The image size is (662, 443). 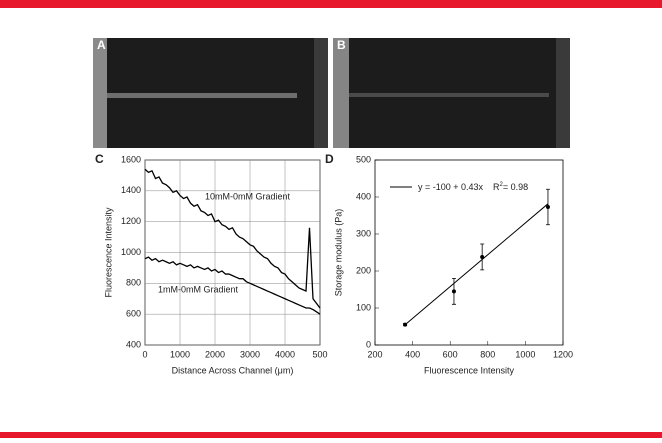 What do you see at coordinates (108, 252) in the screenshot?
I see `y-axis-label: Fluorescence Intensity` at bounding box center [108, 252].